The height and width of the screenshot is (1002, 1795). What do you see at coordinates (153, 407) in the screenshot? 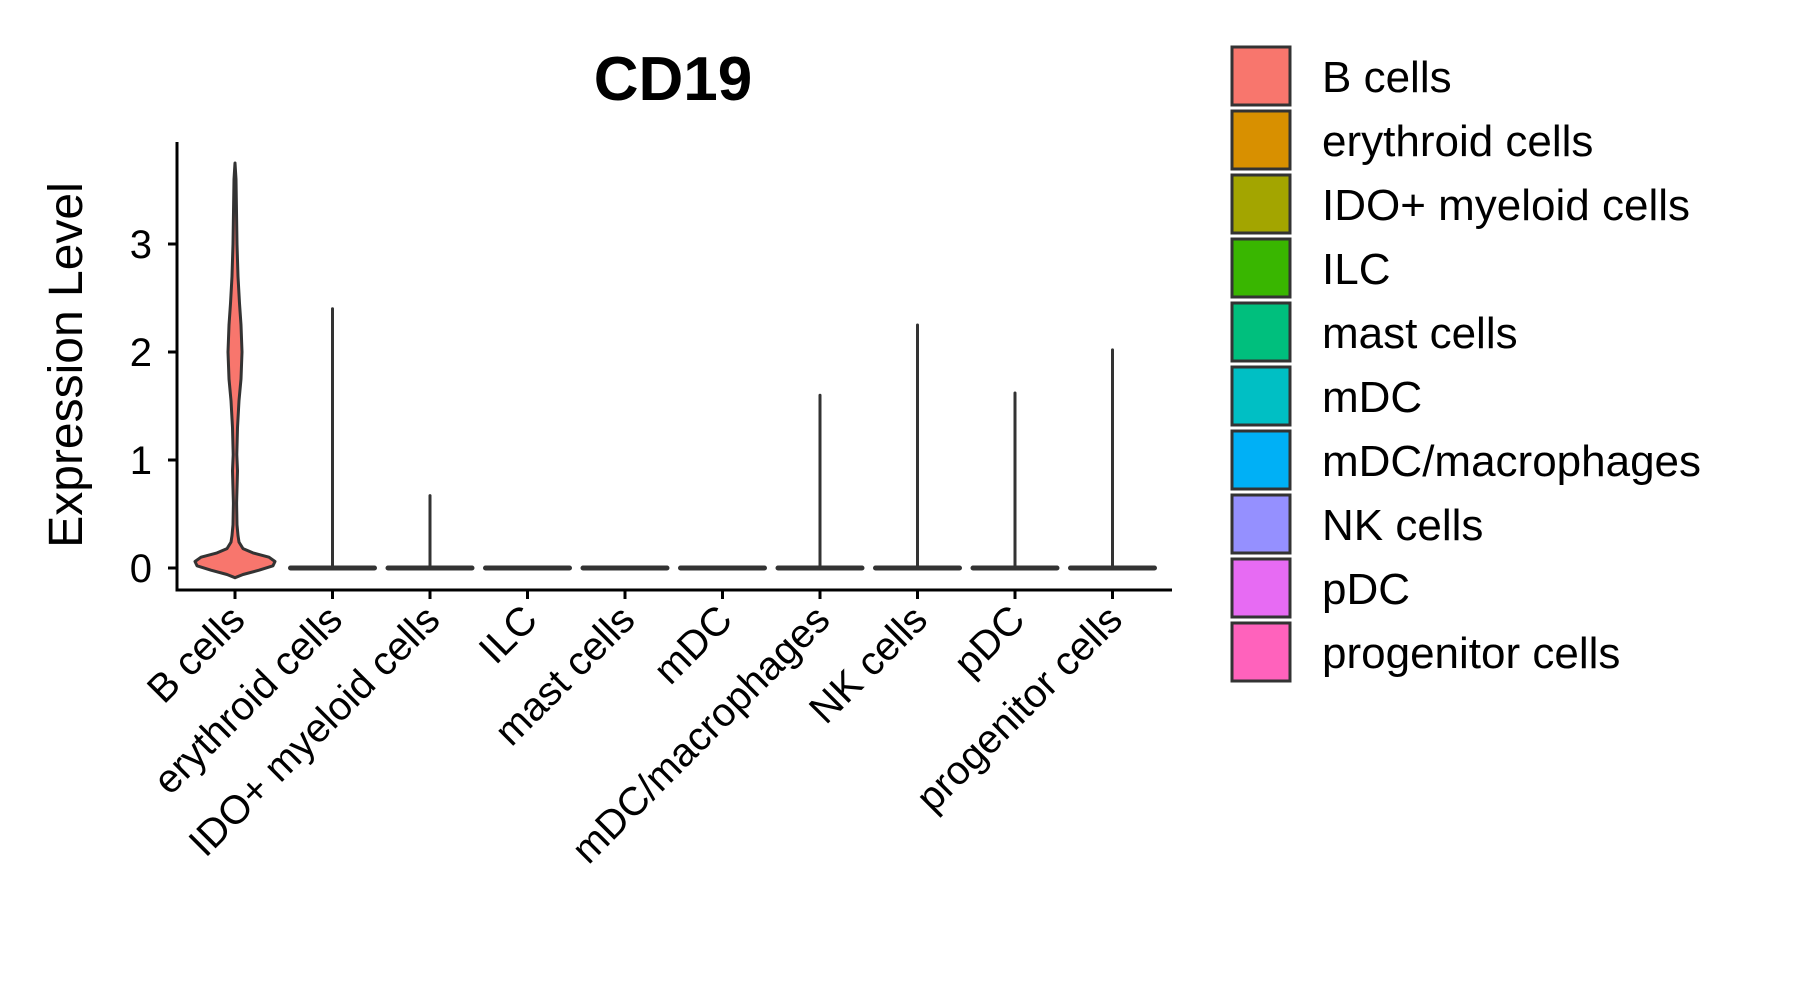
I see `y-axis-ticks: 0 1 2 3` at bounding box center [153, 407].